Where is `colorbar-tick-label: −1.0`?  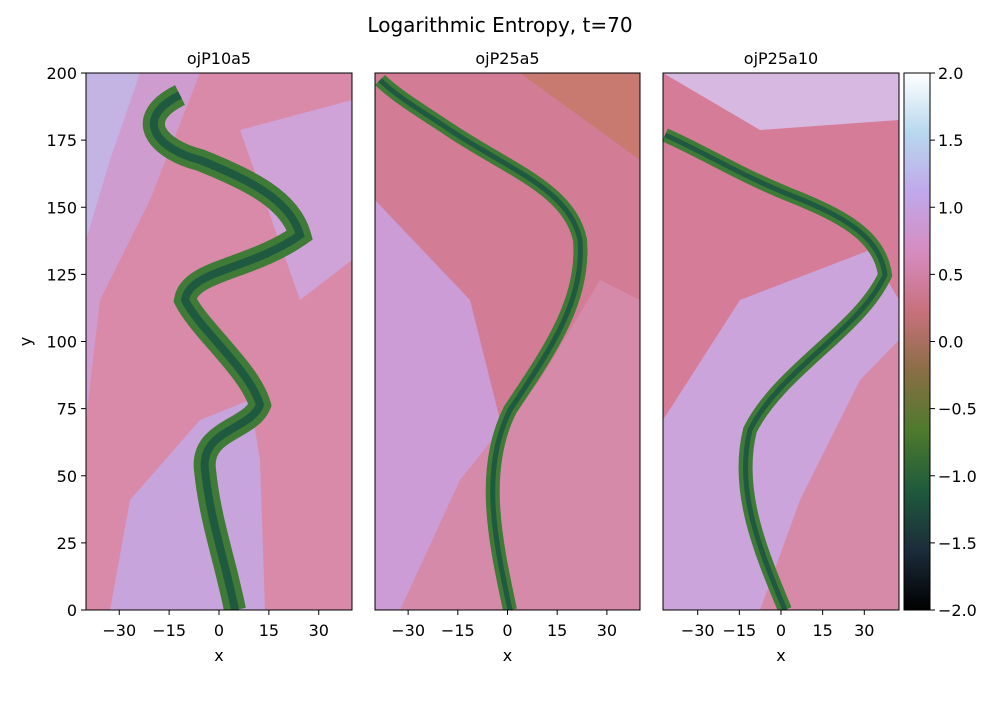 colorbar-tick-label: −1.0 is located at coordinates (957, 476).